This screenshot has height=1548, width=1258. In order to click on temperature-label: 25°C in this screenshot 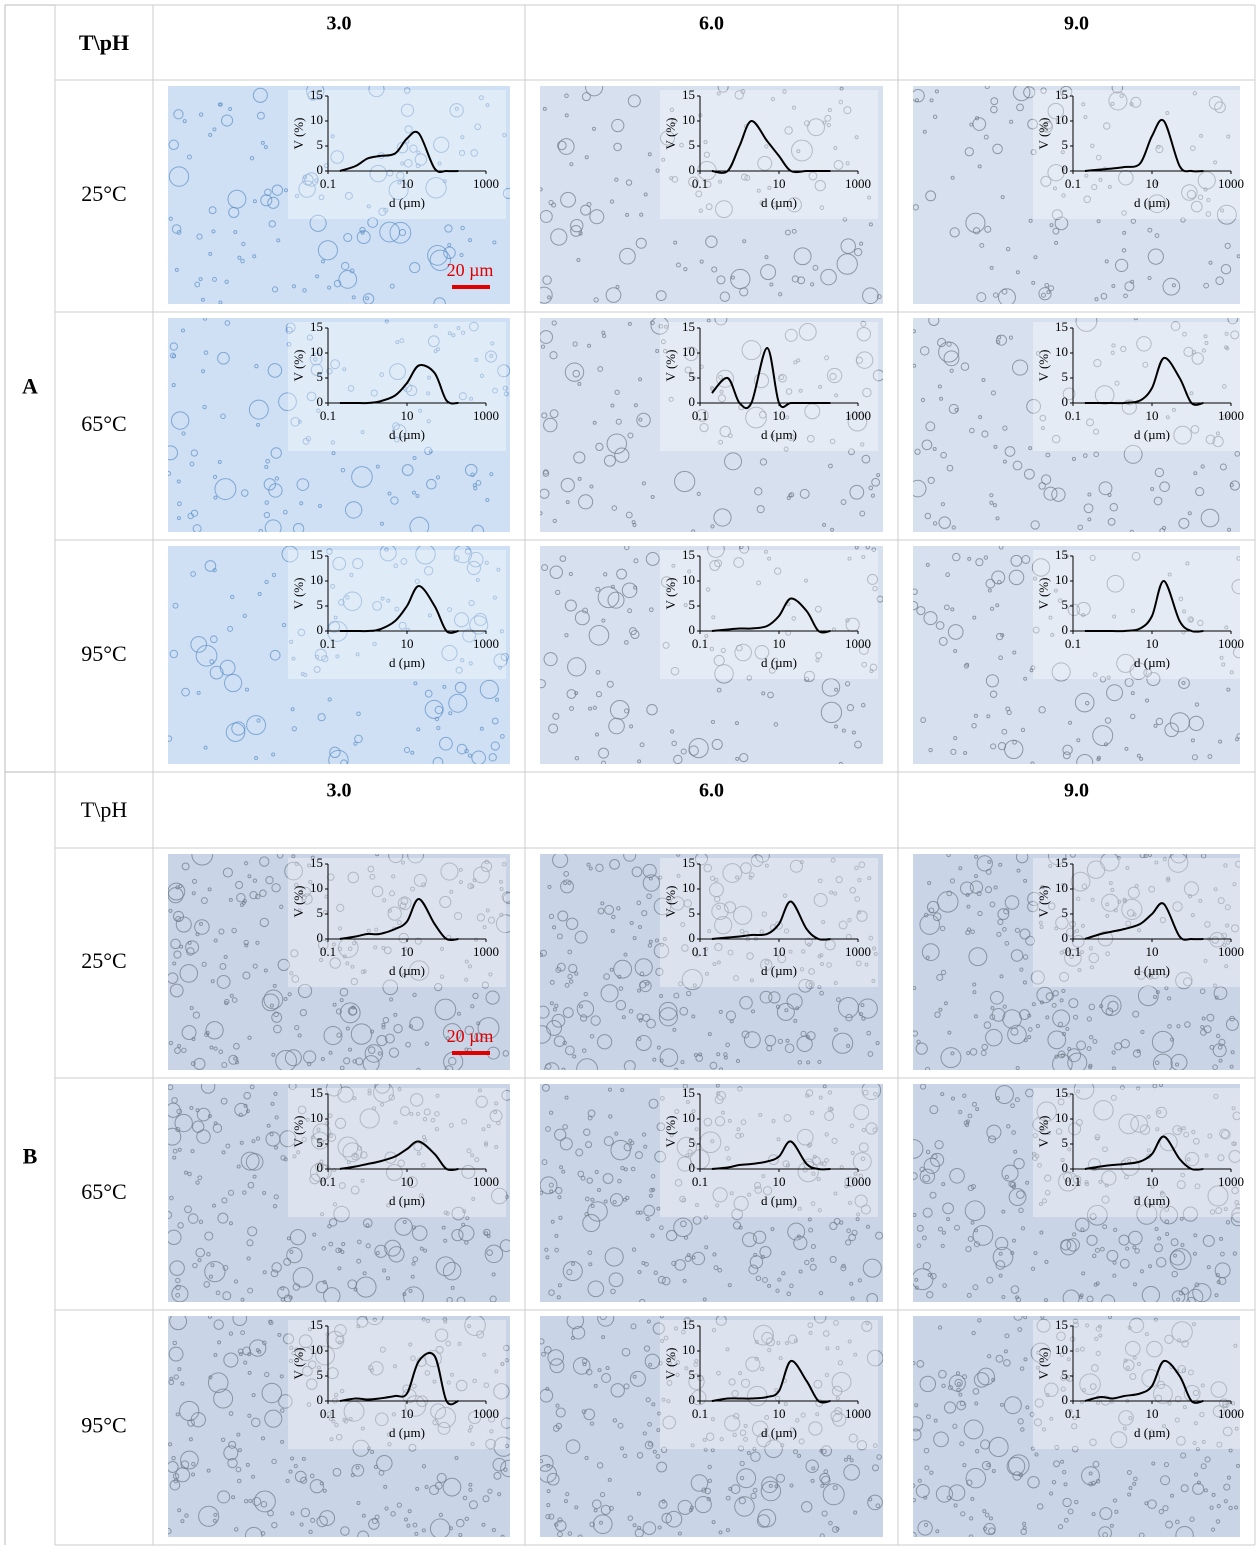, I will do `click(103, 193)`.